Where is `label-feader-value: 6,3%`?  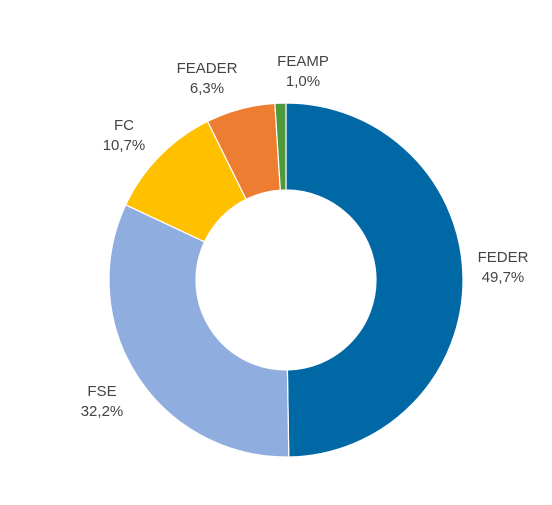
label-feader-value: 6,3% is located at coordinates (207, 88).